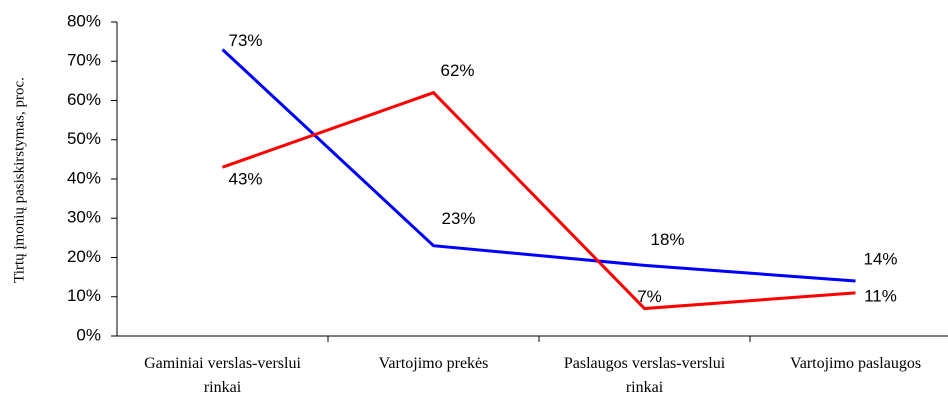  Describe the element at coordinates (84, 295) in the screenshot. I see `y-tick-label: 10%` at that location.